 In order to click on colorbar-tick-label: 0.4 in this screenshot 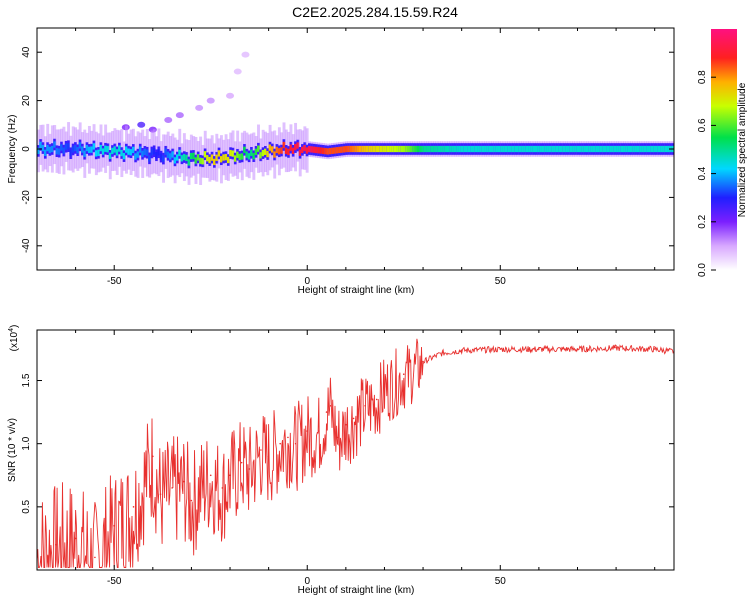, I will do `click(702, 173)`.